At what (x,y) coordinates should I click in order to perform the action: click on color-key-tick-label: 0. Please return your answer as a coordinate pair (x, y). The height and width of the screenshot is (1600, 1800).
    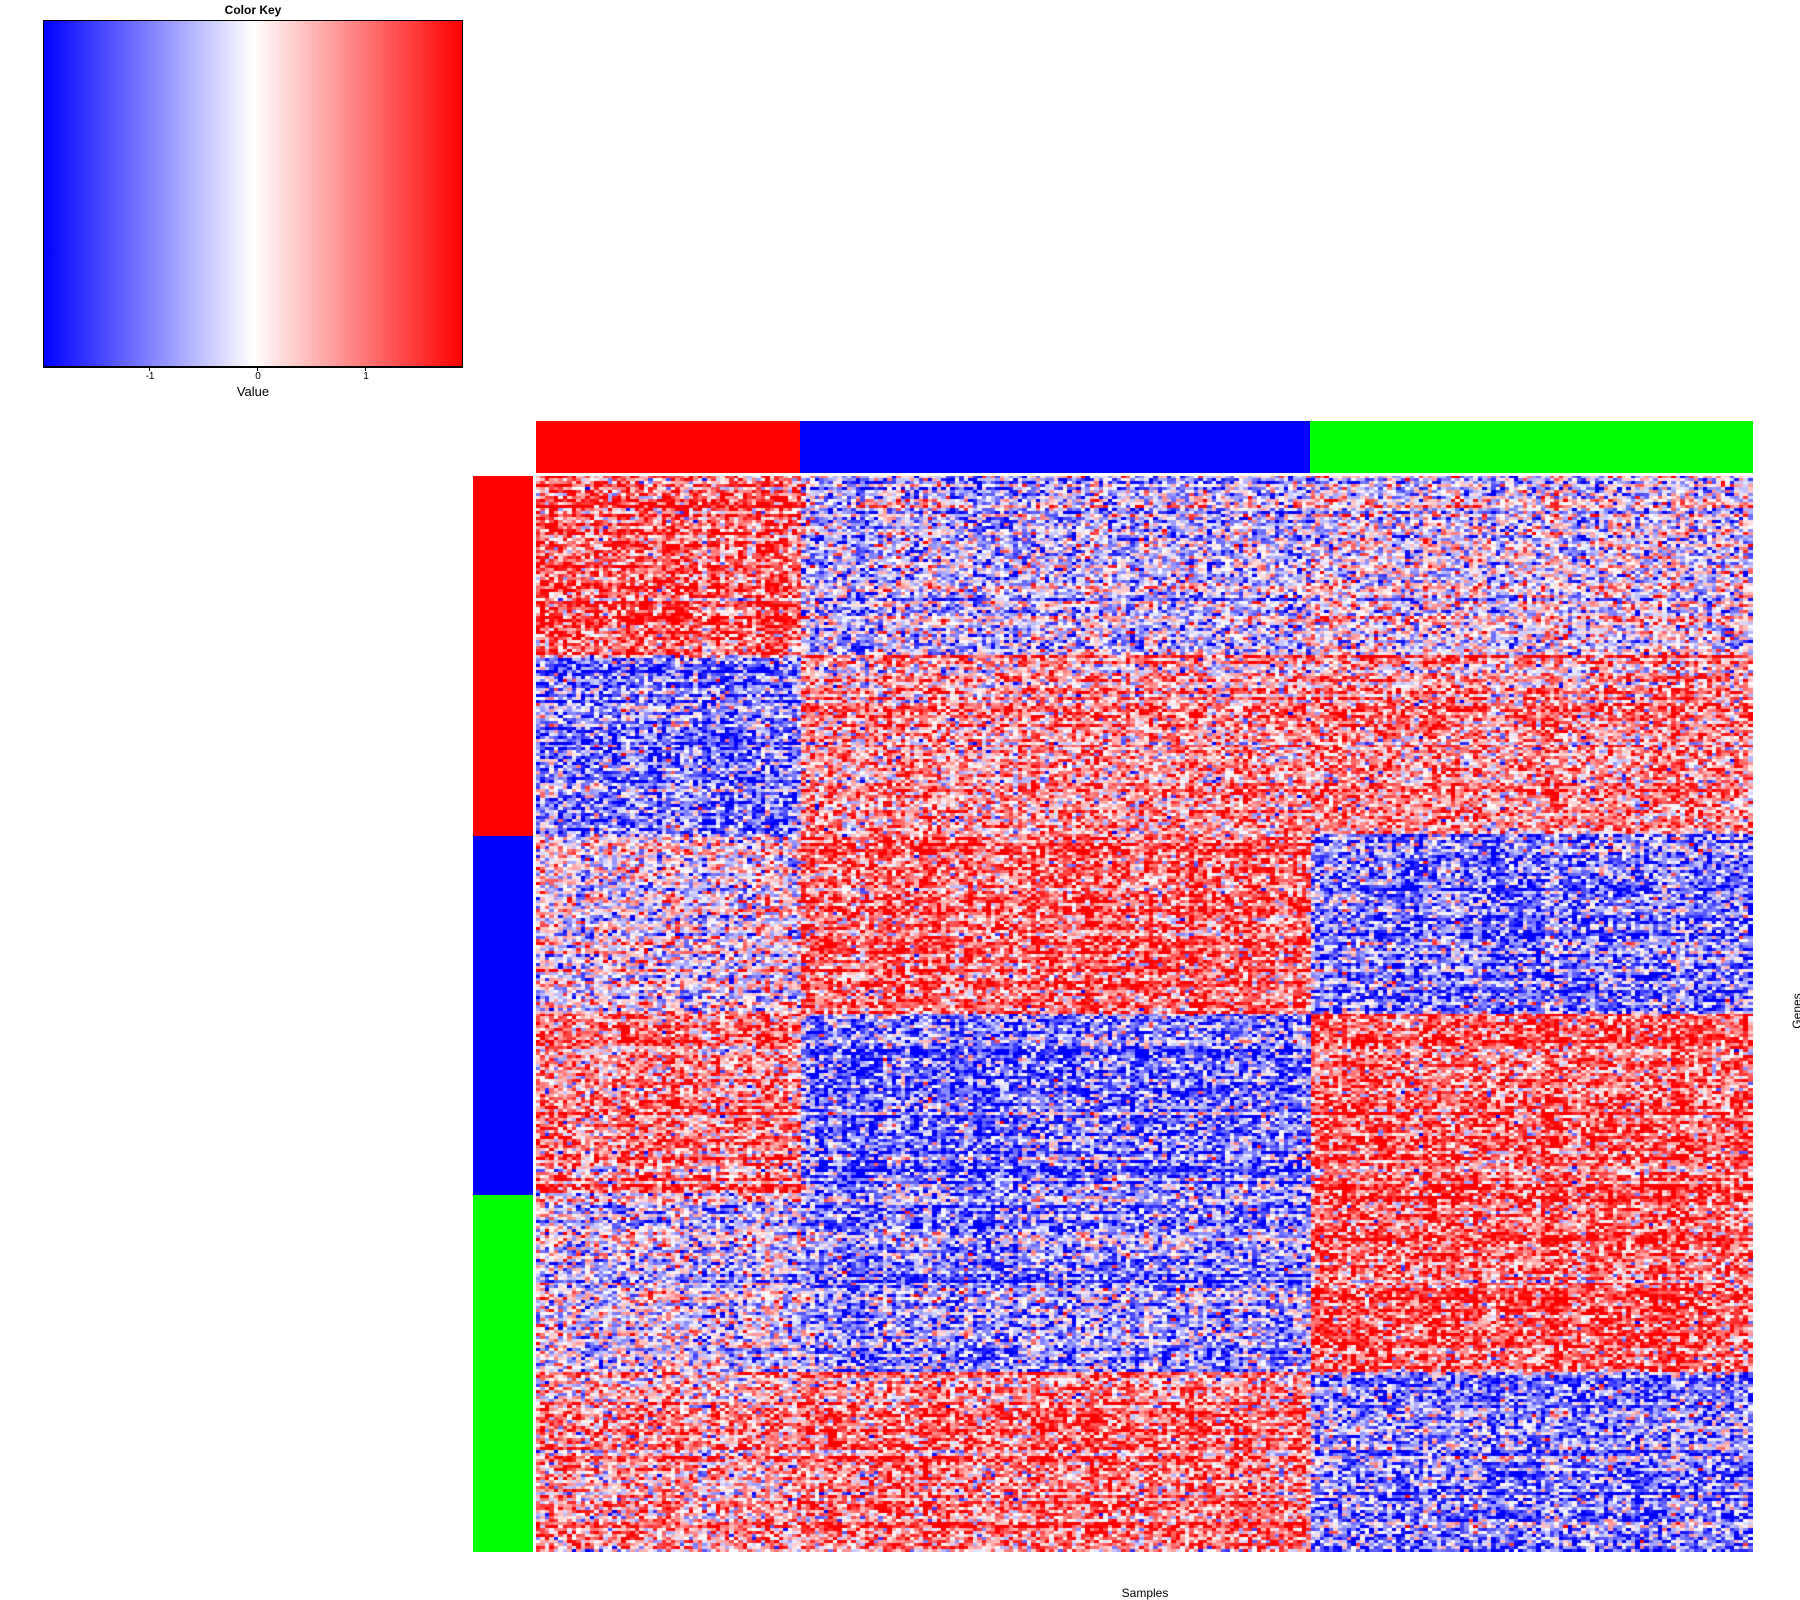
    Looking at the image, I should click on (258, 376).